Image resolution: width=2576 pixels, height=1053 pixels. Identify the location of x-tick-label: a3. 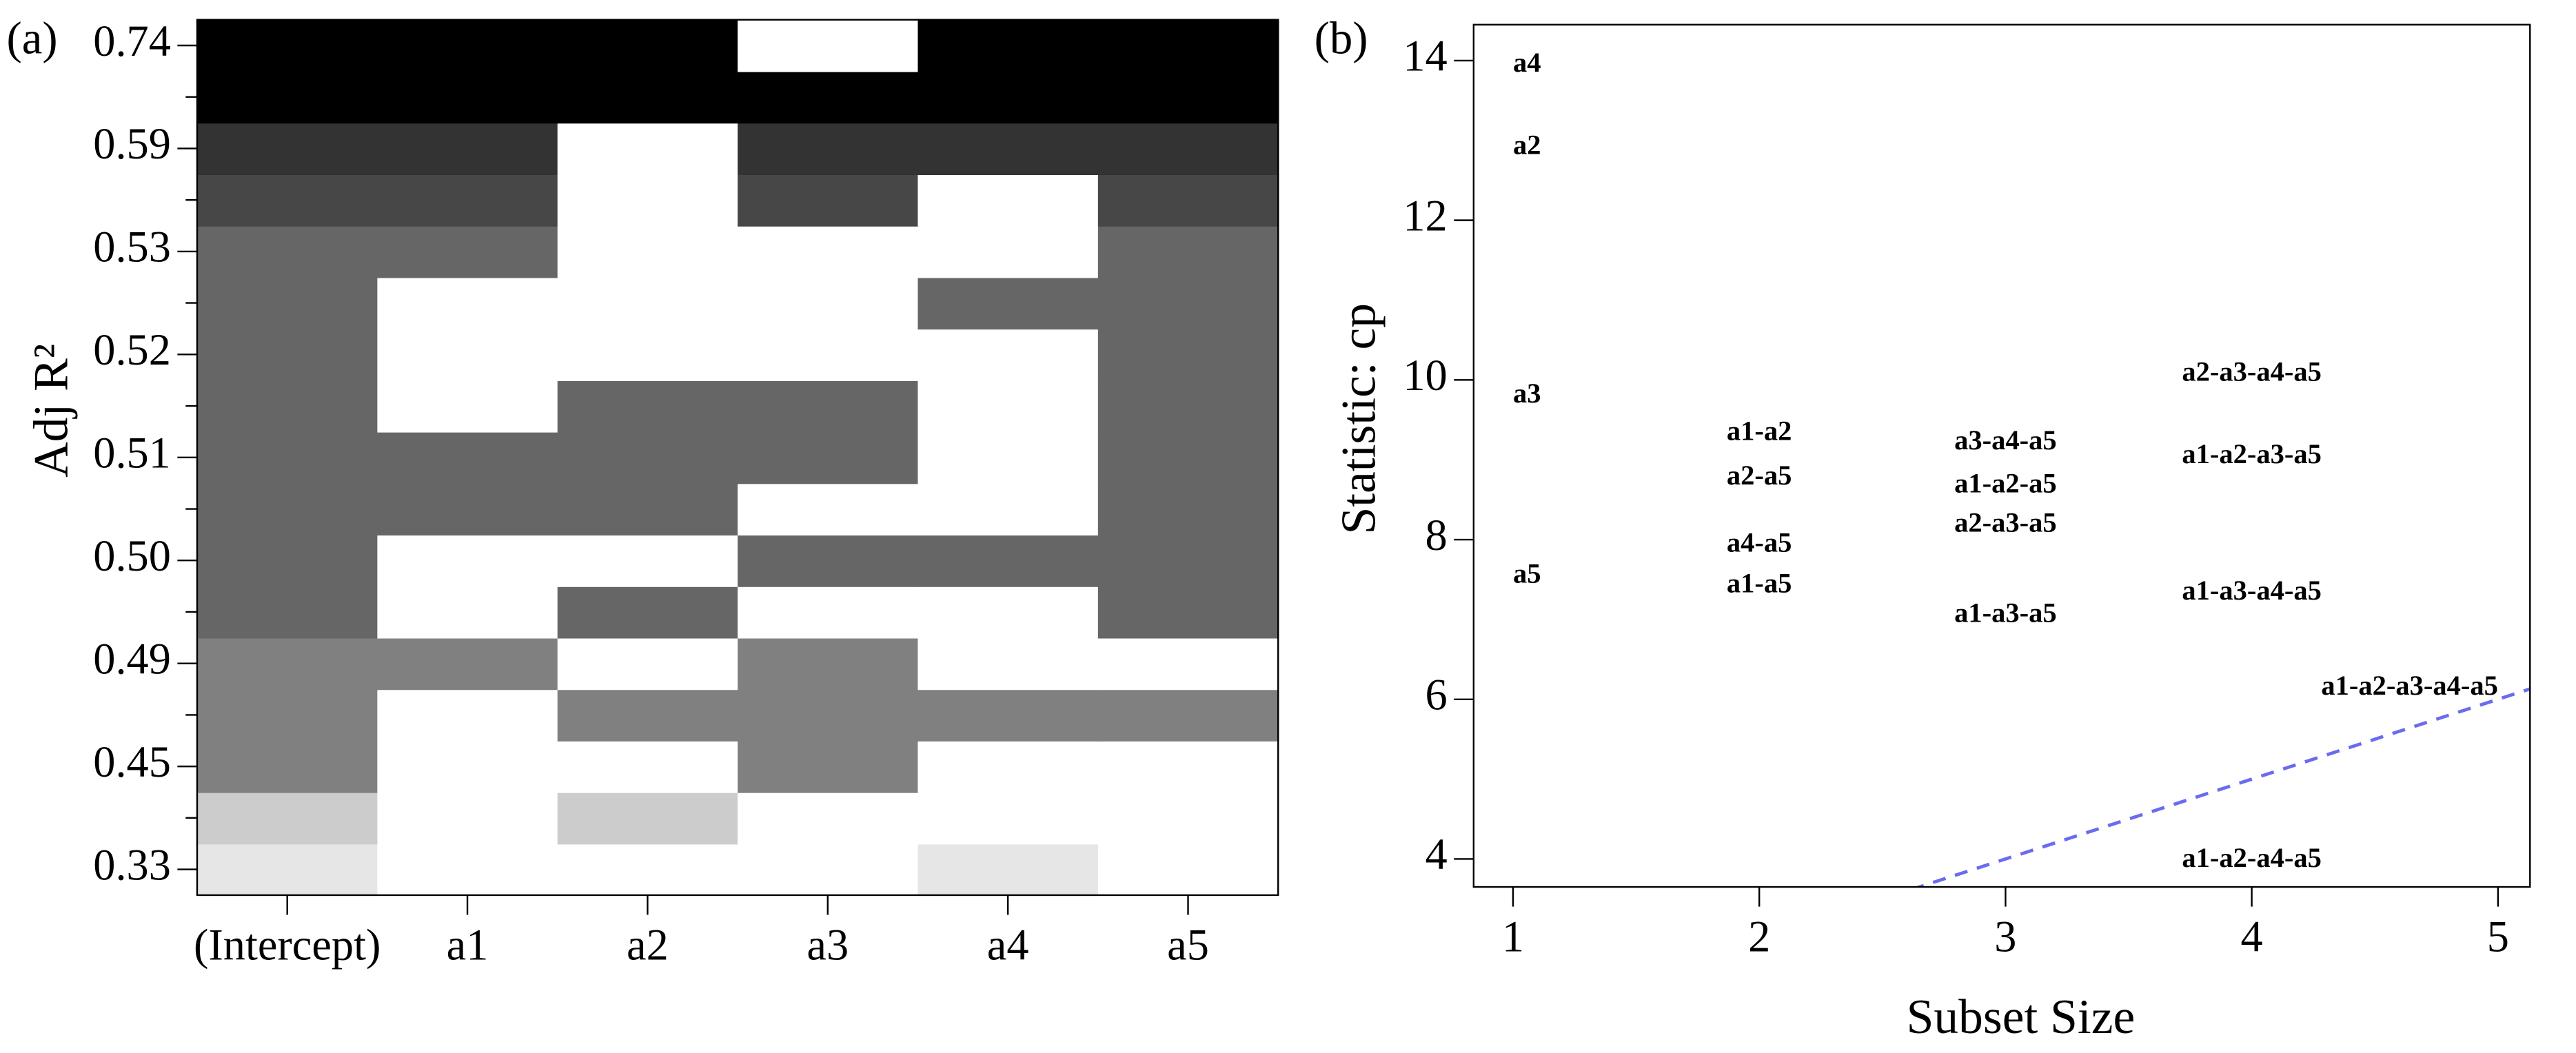
(828, 944).